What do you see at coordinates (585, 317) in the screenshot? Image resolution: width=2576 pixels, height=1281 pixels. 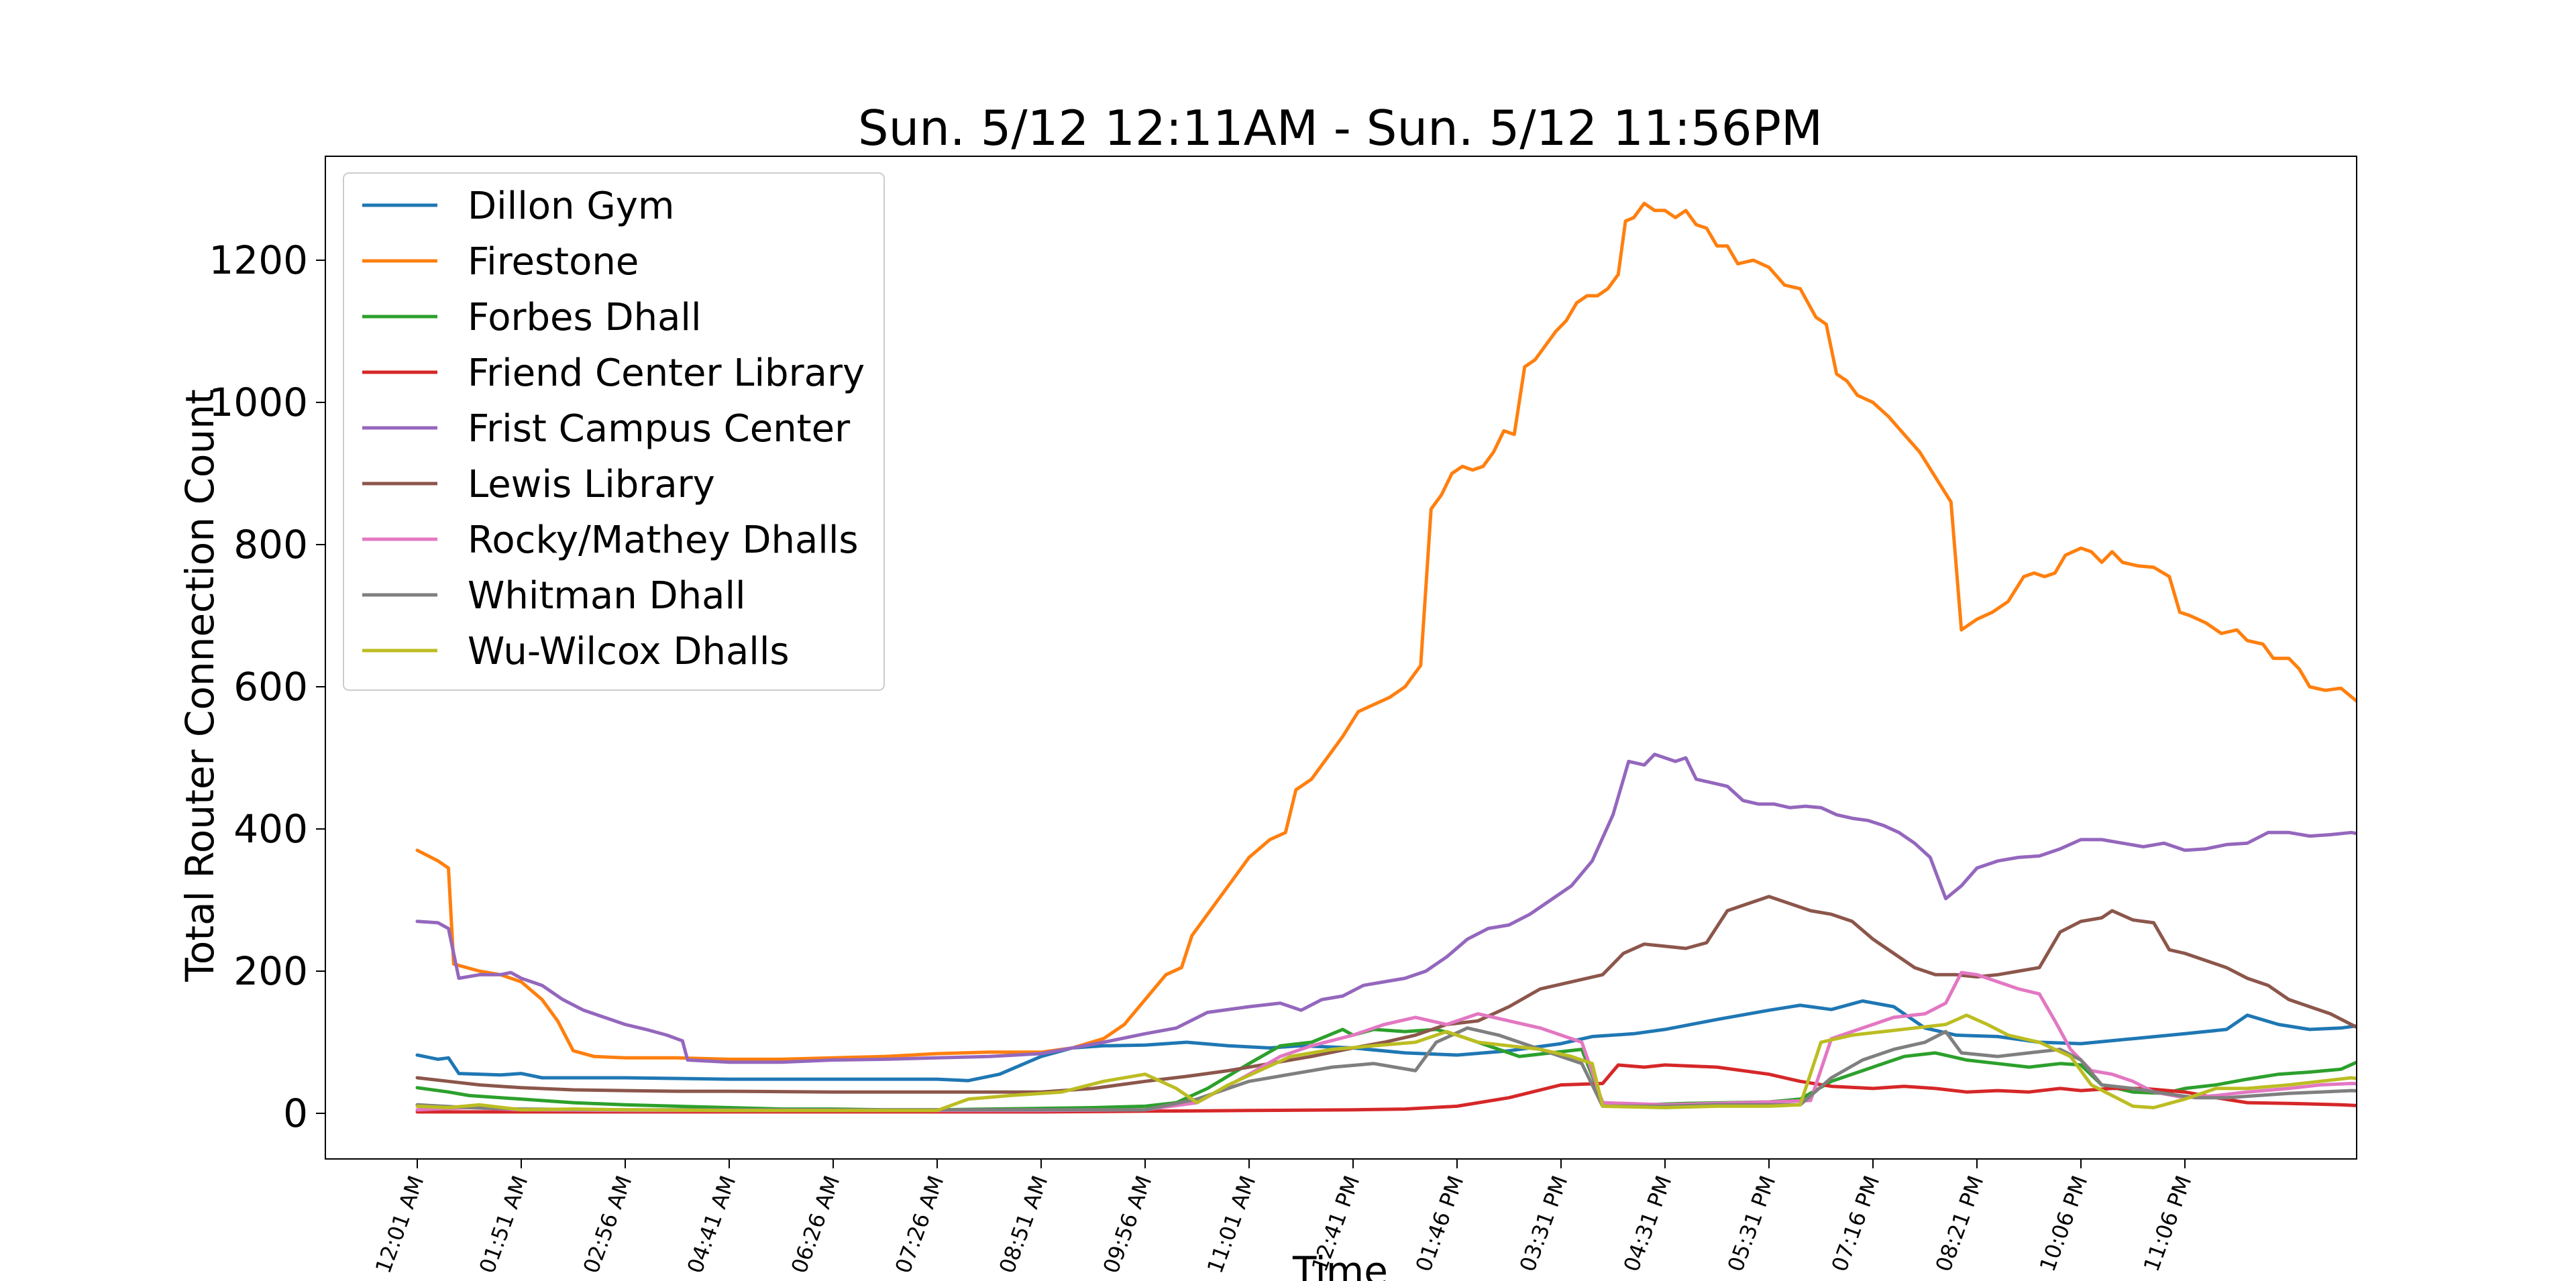 I see `legend-label-forbes-dhall: Forbes Dhall` at bounding box center [585, 317].